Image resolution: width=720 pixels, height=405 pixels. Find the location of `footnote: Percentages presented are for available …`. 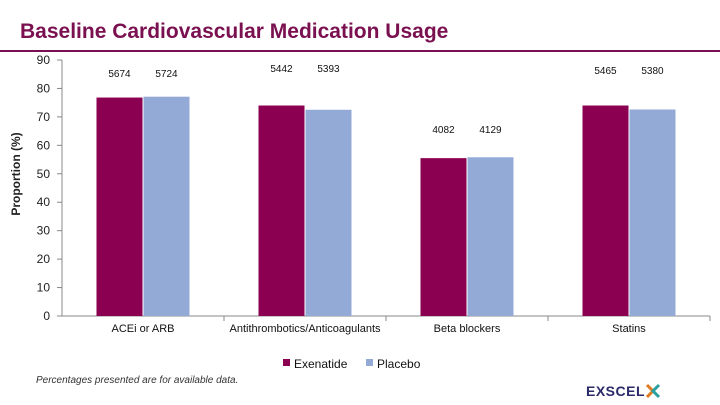

footnote: Percentages presented are for available … is located at coordinates (137, 380).